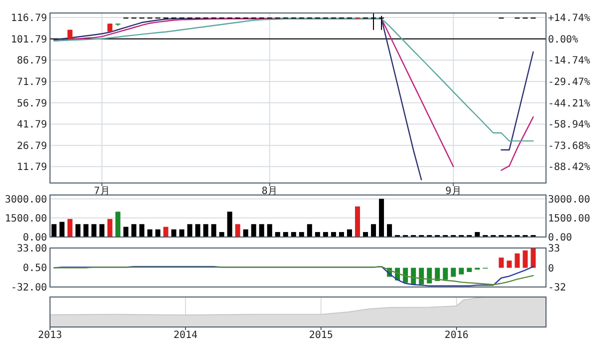 The height and width of the screenshot is (341, 600). Describe the element at coordinates (569, 168) in the screenshot. I see `y2-tick-label: -88.42%` at that location.